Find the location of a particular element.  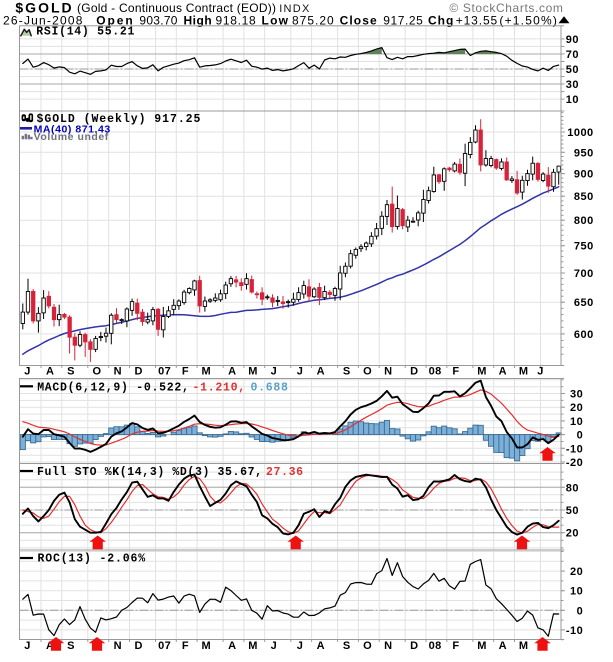

svg-text: 903.70 is located at coordinates (158, 21).